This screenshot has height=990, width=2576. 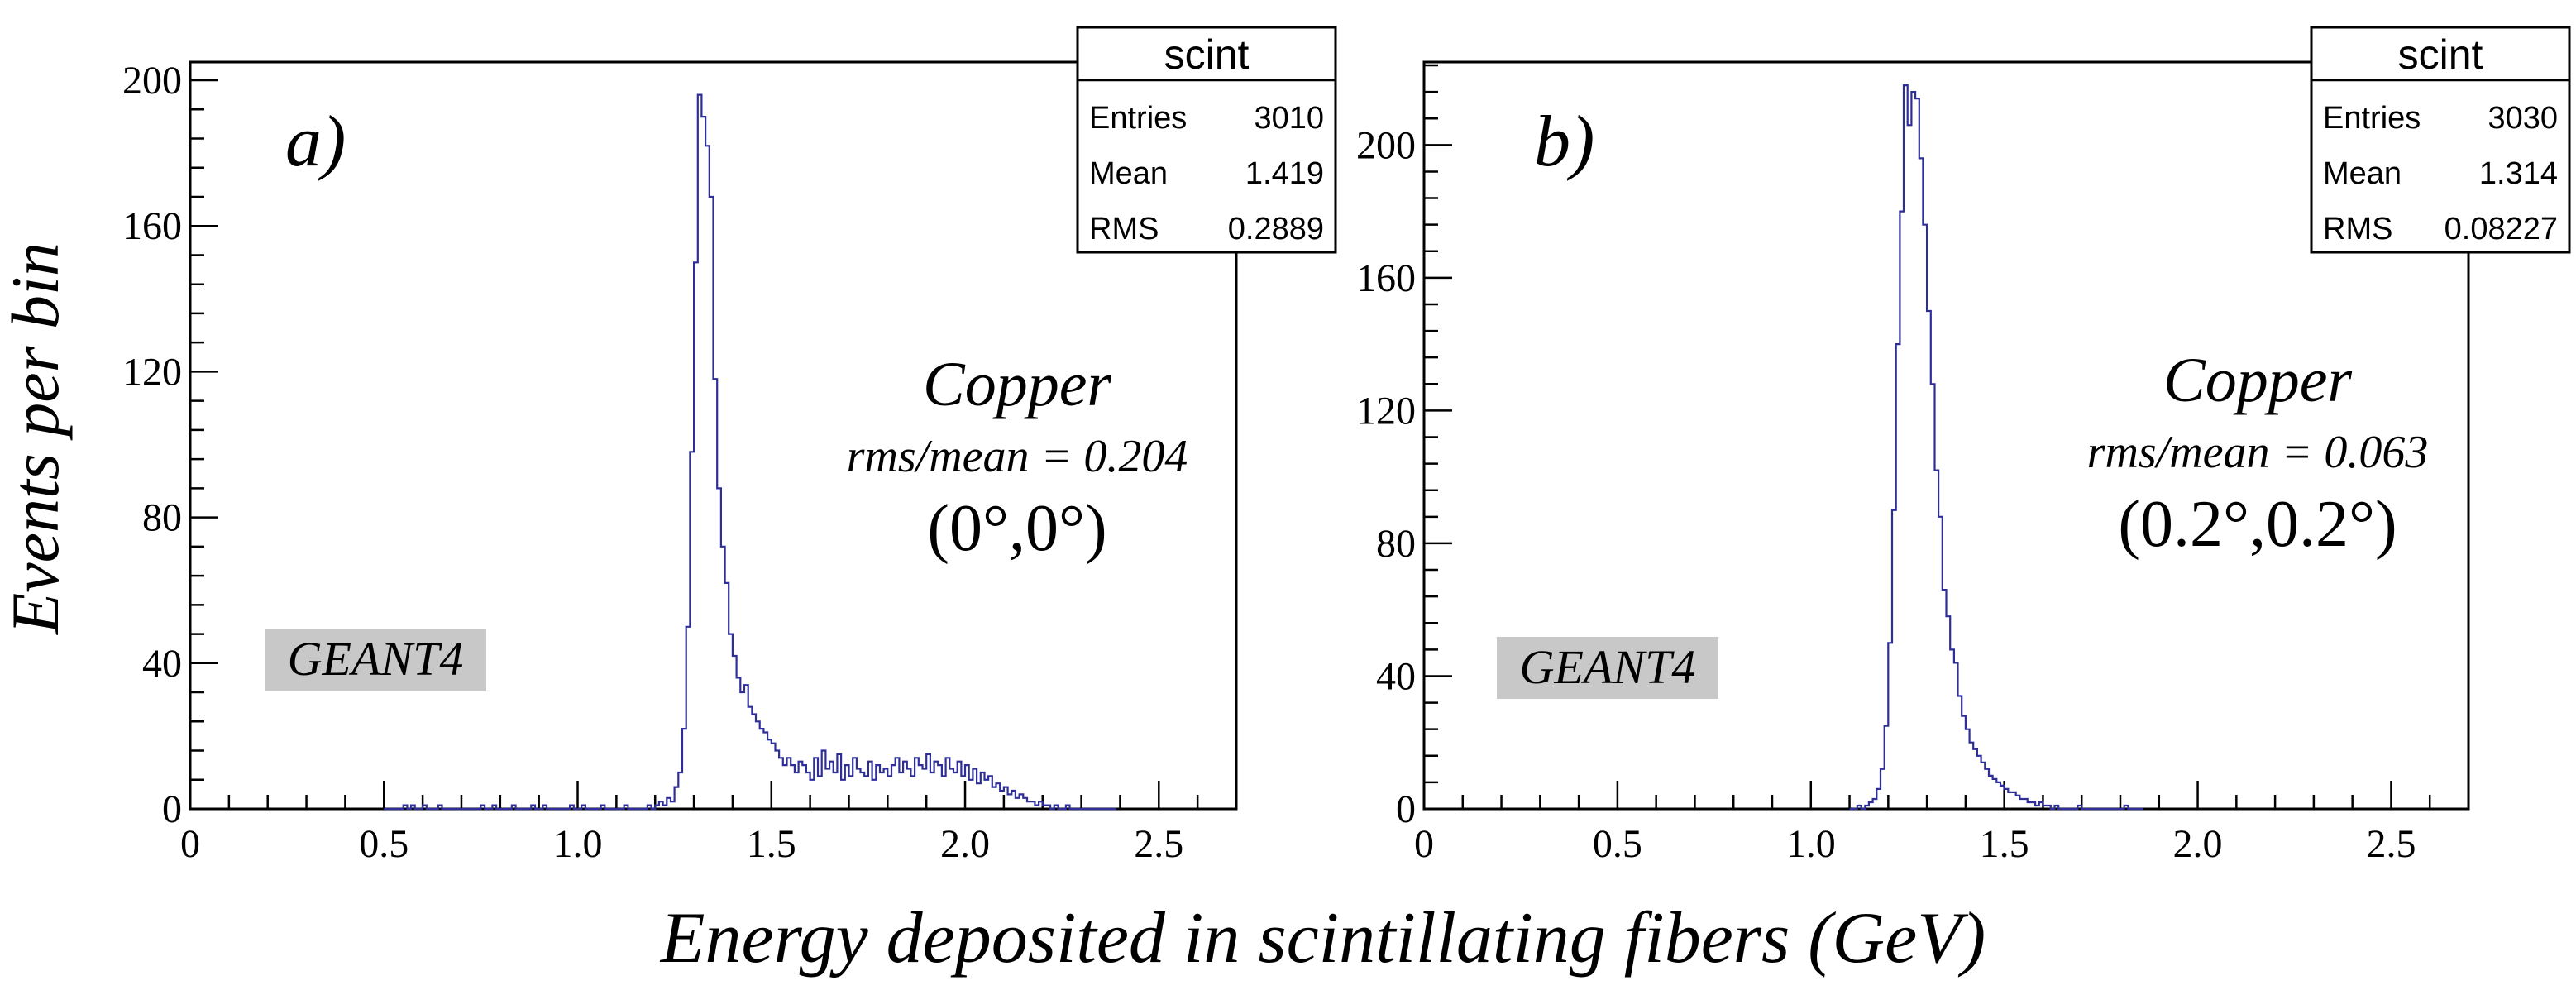 I want to click on stats-row-value: 3030, so click(x=2523, y=118).